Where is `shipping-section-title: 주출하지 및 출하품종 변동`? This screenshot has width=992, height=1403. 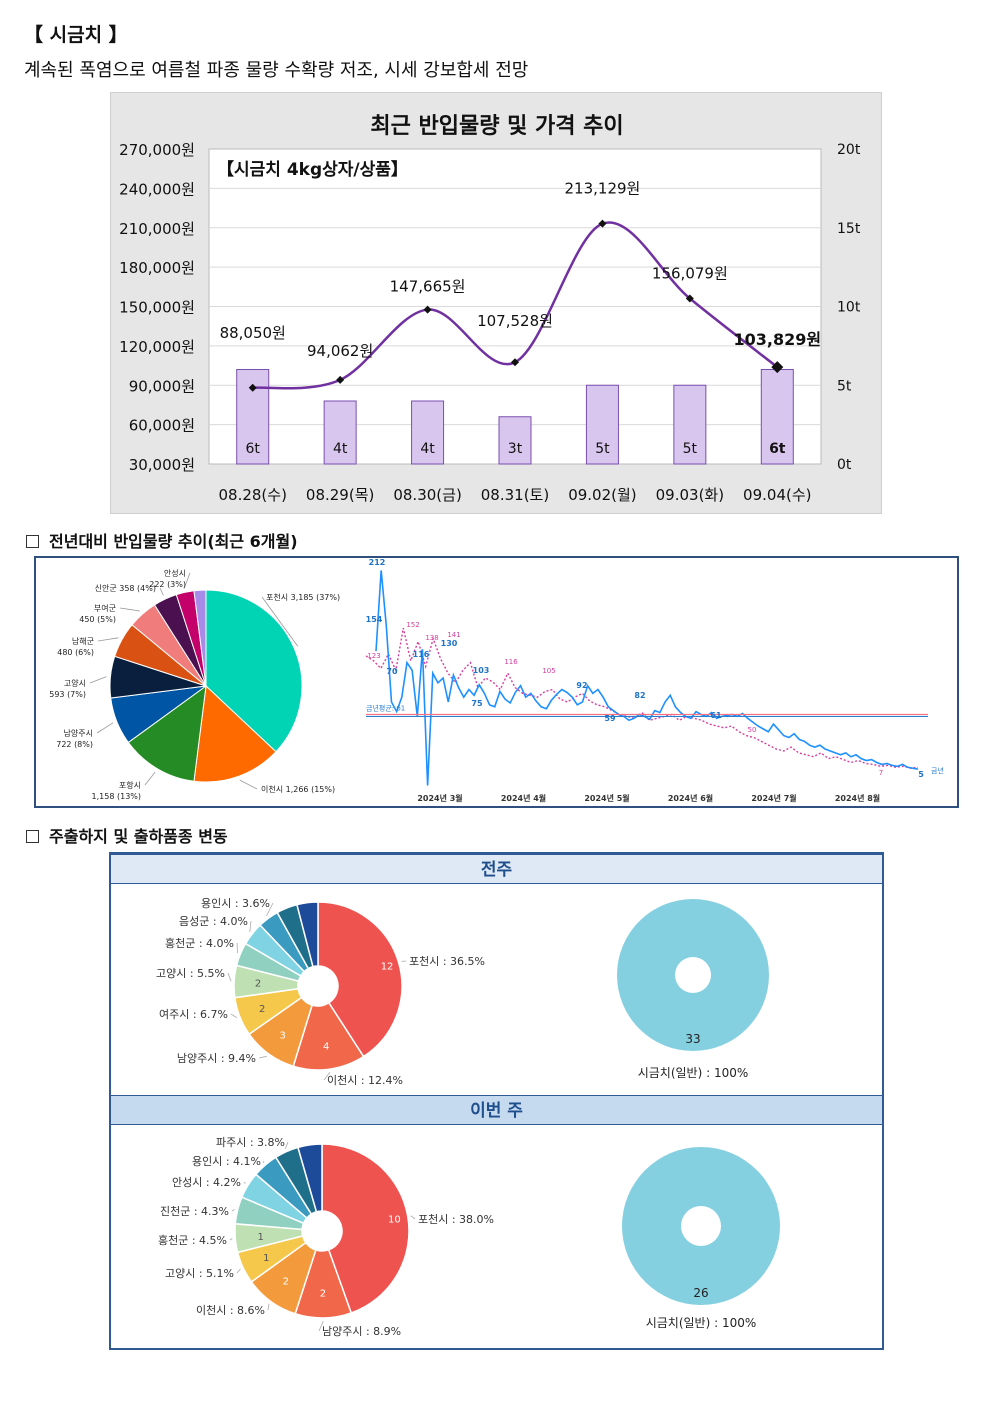 shipping-section-title: 주출하지 및 출하품종 변동 is located at coordinates (138, 836).